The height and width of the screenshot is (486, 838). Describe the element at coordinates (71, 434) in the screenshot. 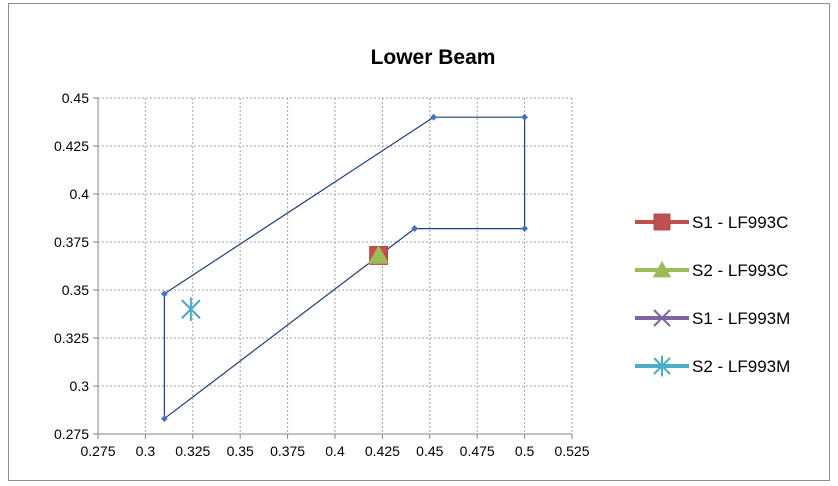

I see `y-tick-label: 0.275` at that location.